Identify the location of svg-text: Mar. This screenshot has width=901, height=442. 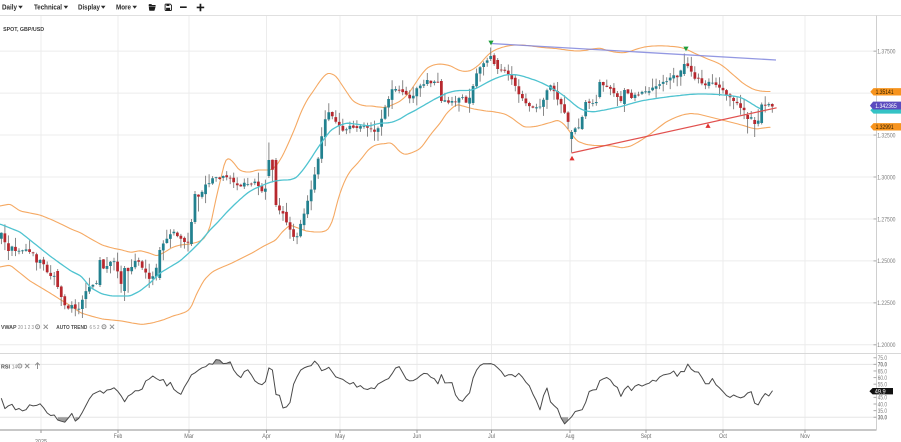
(189, 436).